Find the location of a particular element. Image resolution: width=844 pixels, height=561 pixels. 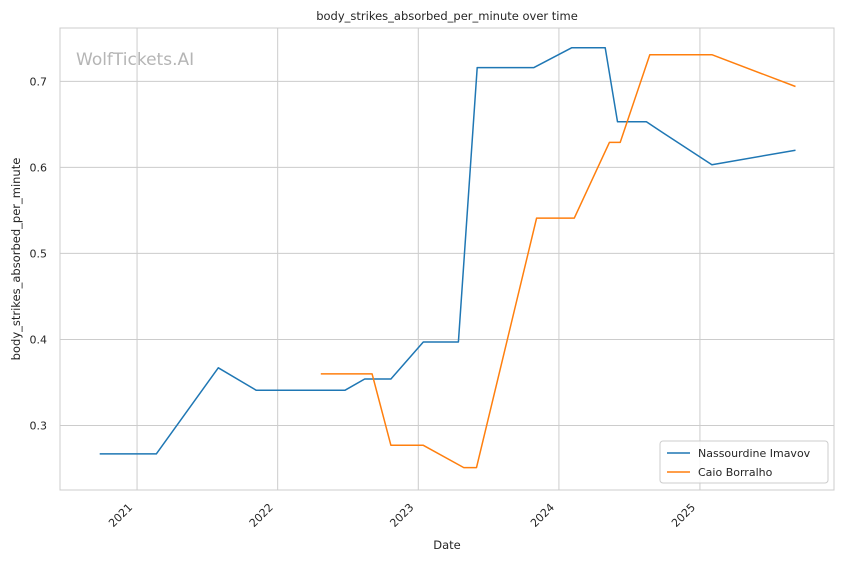

x-axis-ticks: 2021 2022 2023 2024 2025 is located at coordinates (402, 515).